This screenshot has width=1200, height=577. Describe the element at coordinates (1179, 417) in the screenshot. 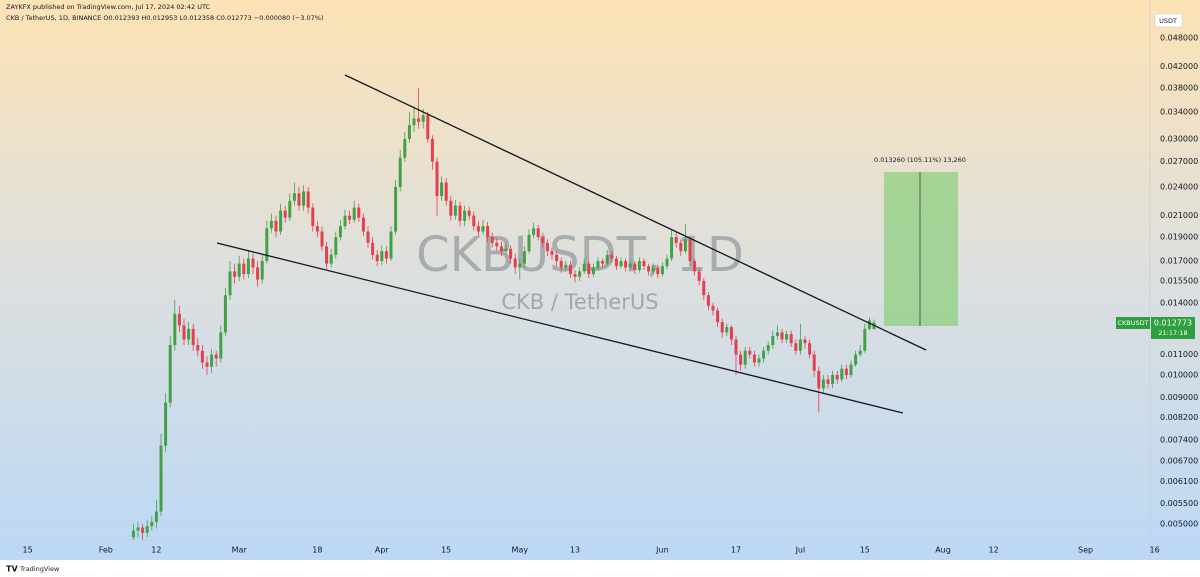

I see `y-tick-label: 0.008200` at that location.